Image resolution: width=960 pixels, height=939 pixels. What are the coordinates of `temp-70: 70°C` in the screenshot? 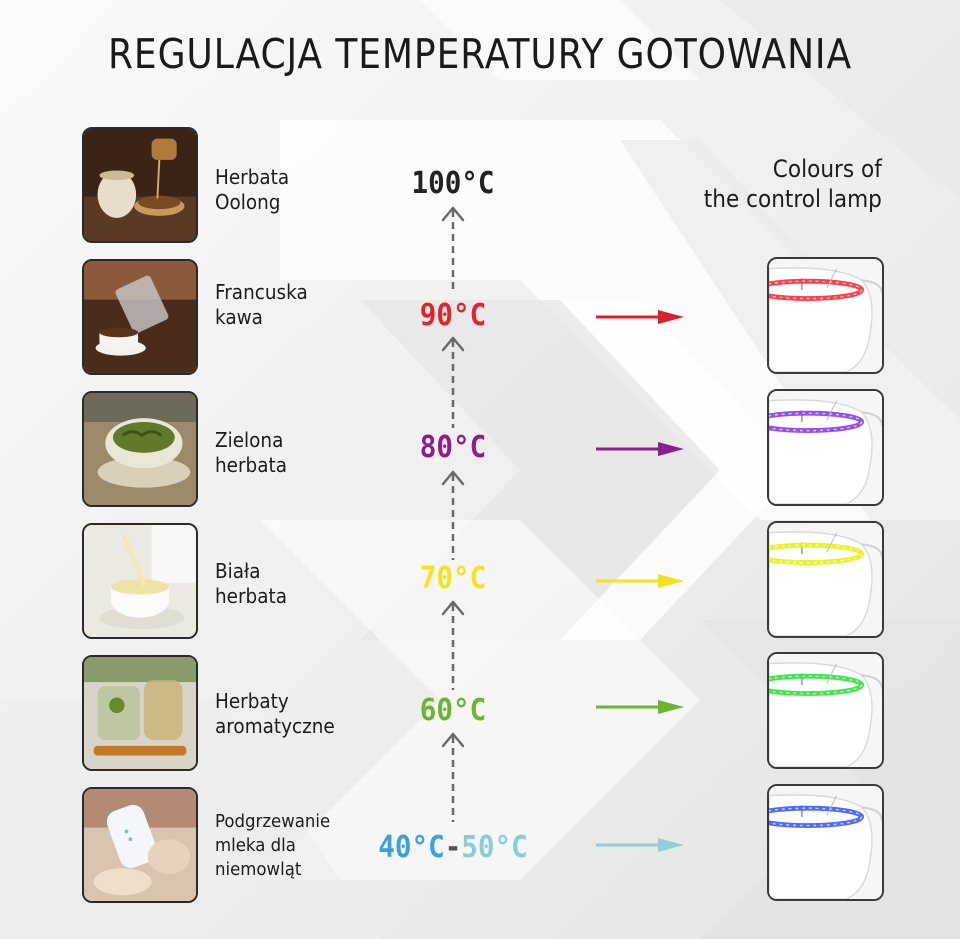 It's located at (453, 578).